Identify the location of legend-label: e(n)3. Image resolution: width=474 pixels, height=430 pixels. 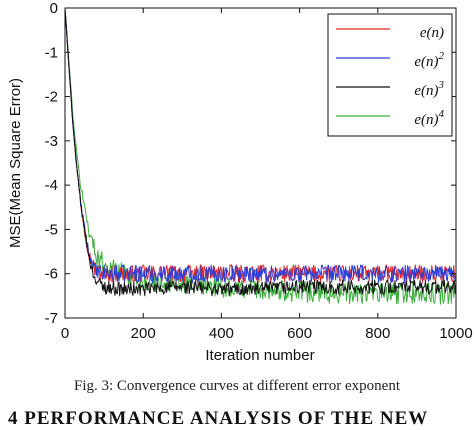
(429, 89).